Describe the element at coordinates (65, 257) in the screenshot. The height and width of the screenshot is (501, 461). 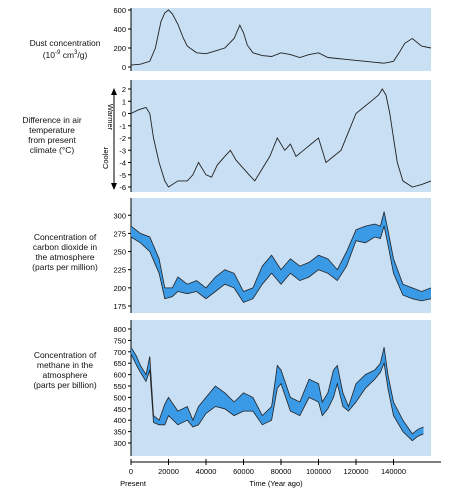
I see `panel3-label-line3: the atmosphere` at that location.